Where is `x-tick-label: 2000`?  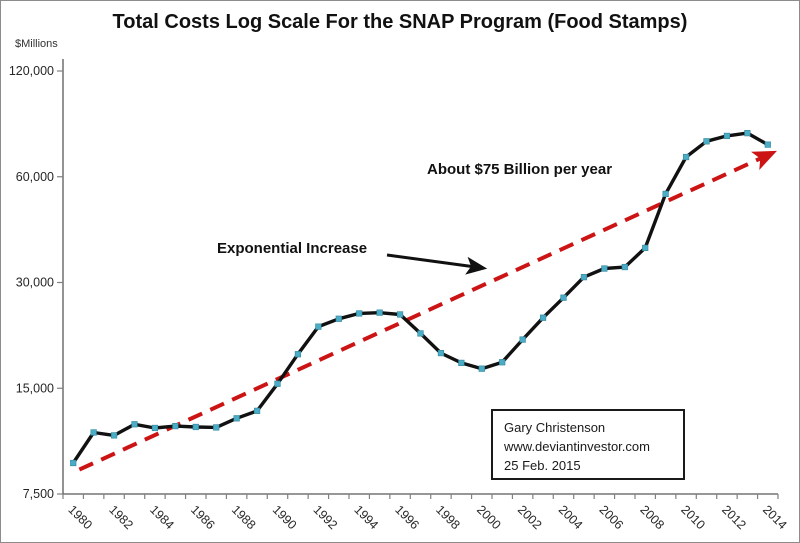
x-tick-label: 2000 is located at coordinates (489, 518).